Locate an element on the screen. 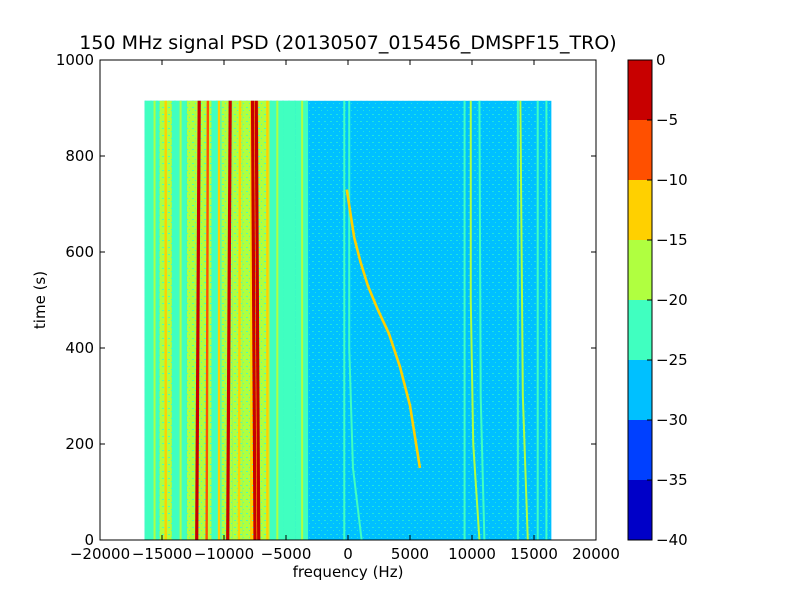  x-axis-label: frequency (Hz) is located at coordinates (348, 572).